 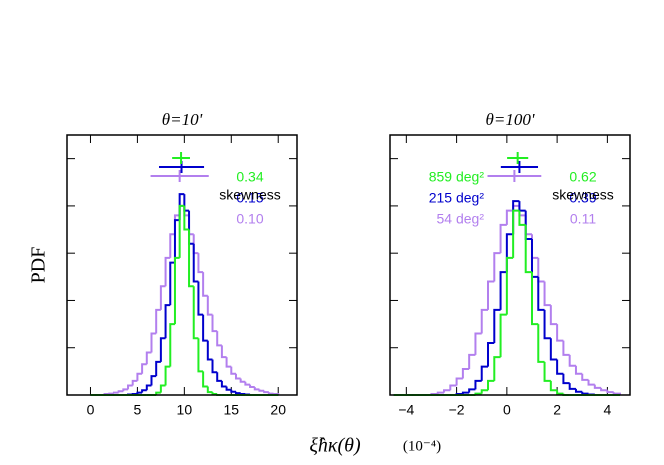 What do you see at coordinates (457, 410) in the screenshot?
I see `x-tick-label: −2` at bounding box center [457, 410].